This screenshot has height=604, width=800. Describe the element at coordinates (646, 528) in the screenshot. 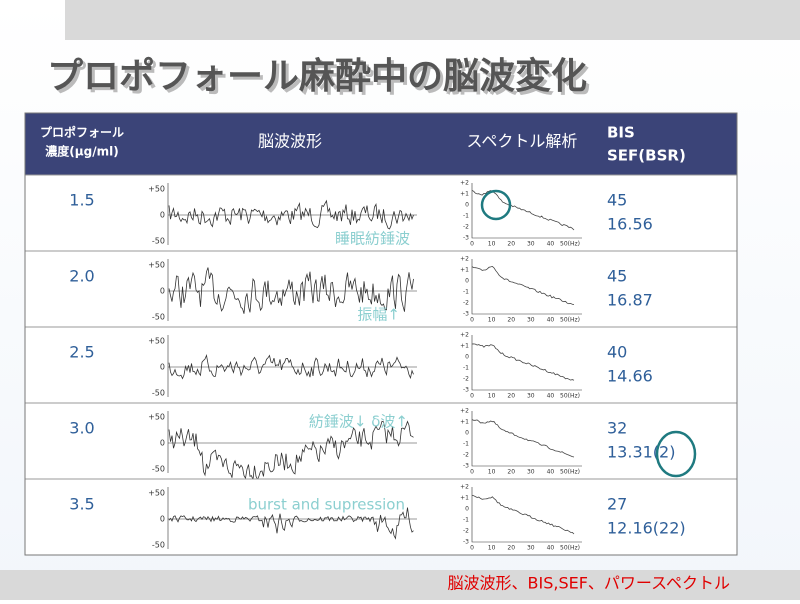

I see `sef-value: 12.16(22)` at that location.